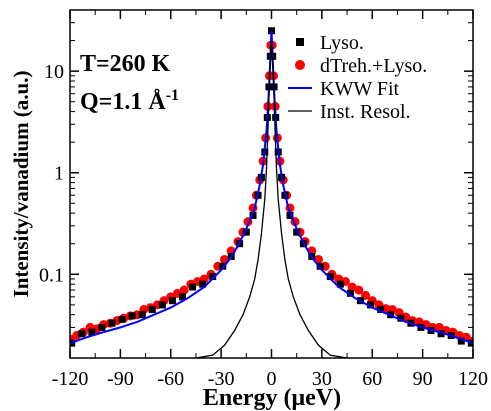  Describe the element at coordinates (54, 72) in the screenshot. I see `y-tick-label: 10` at that location.